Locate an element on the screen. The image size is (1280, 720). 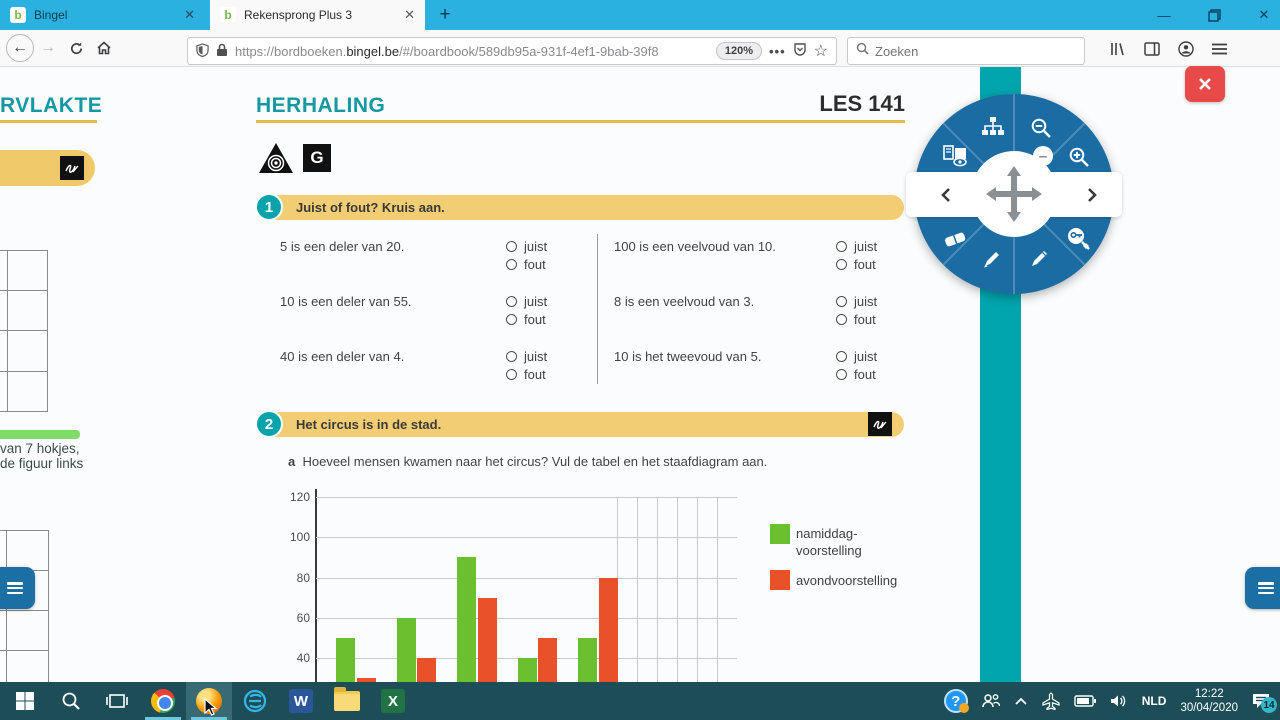
tracking-shield-icon is located at coordinates (202, 51).